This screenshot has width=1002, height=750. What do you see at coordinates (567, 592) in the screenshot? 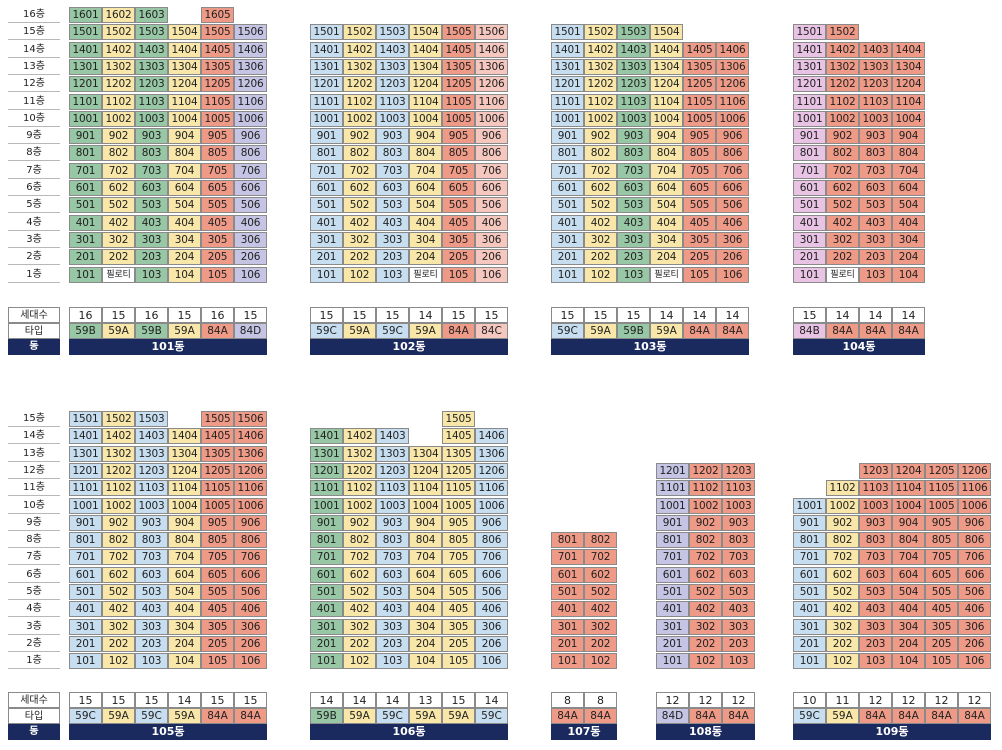
I see `unit-cell: 501` at bounding box center [567, 592].